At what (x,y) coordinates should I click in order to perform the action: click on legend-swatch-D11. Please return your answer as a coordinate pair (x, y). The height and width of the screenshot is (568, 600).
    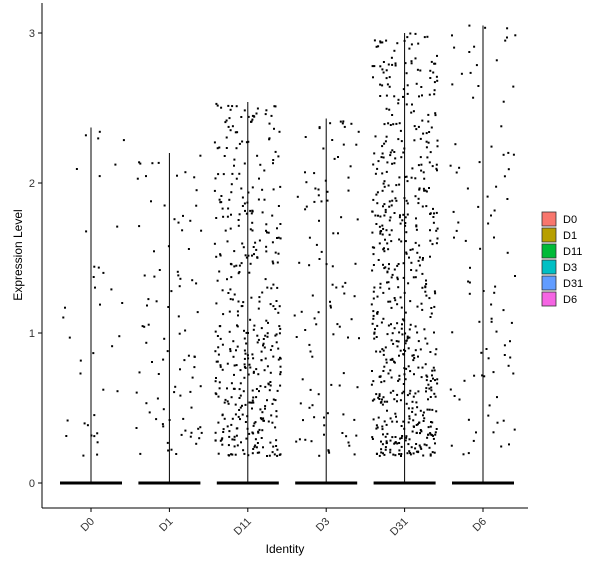
    Looking at the image, I should click on (549, 251).